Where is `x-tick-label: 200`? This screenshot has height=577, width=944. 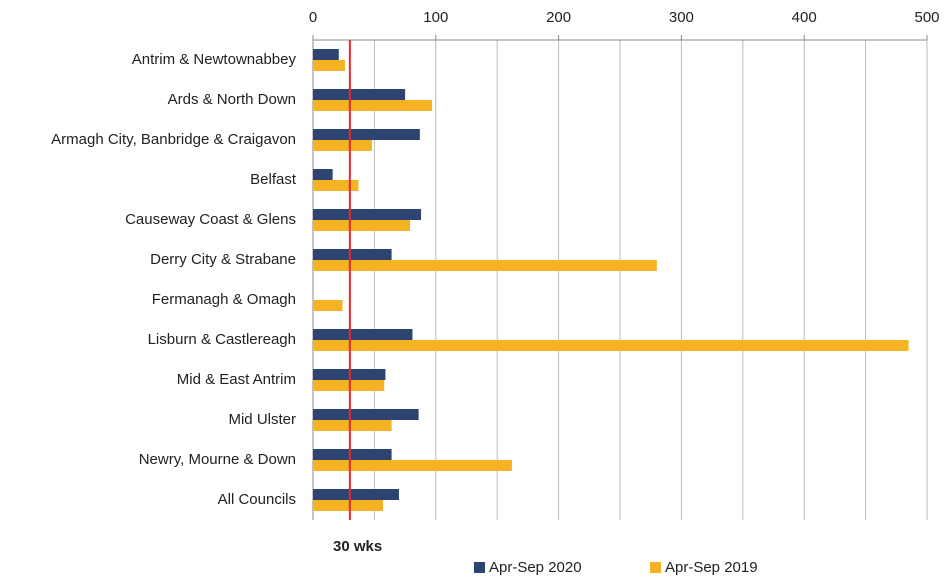 x-tick-label: 200 is located at coordinates (558, 17).